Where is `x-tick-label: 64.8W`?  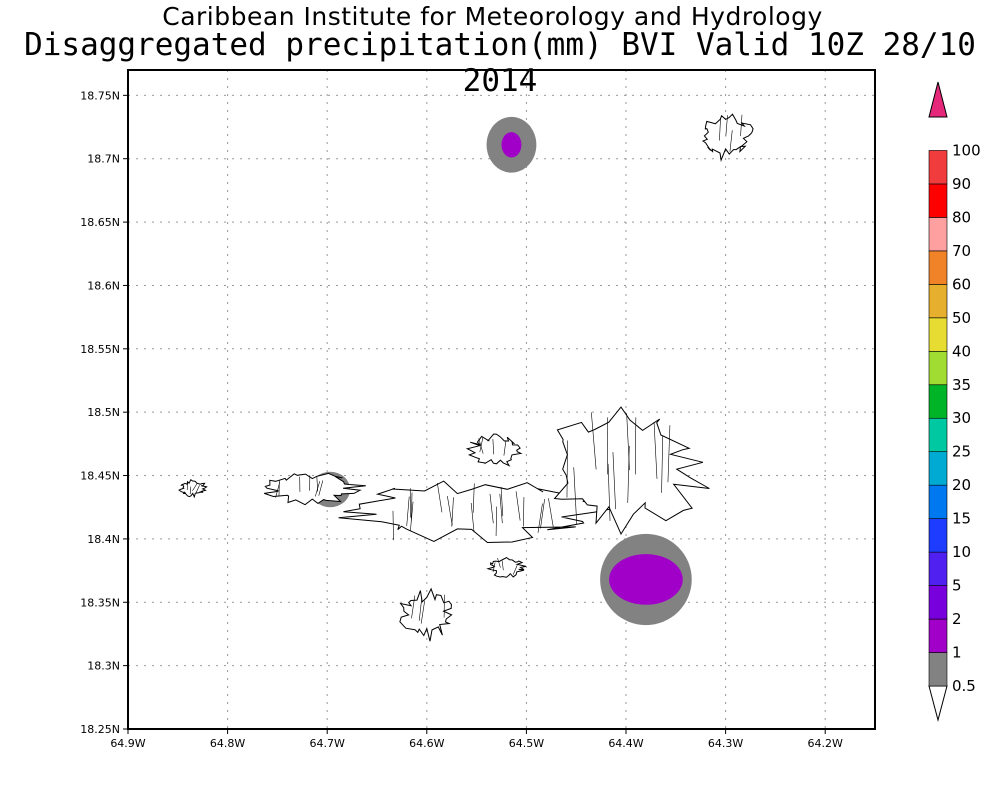
x-tick-label: 64.8W is located at coordinates (227, 743).